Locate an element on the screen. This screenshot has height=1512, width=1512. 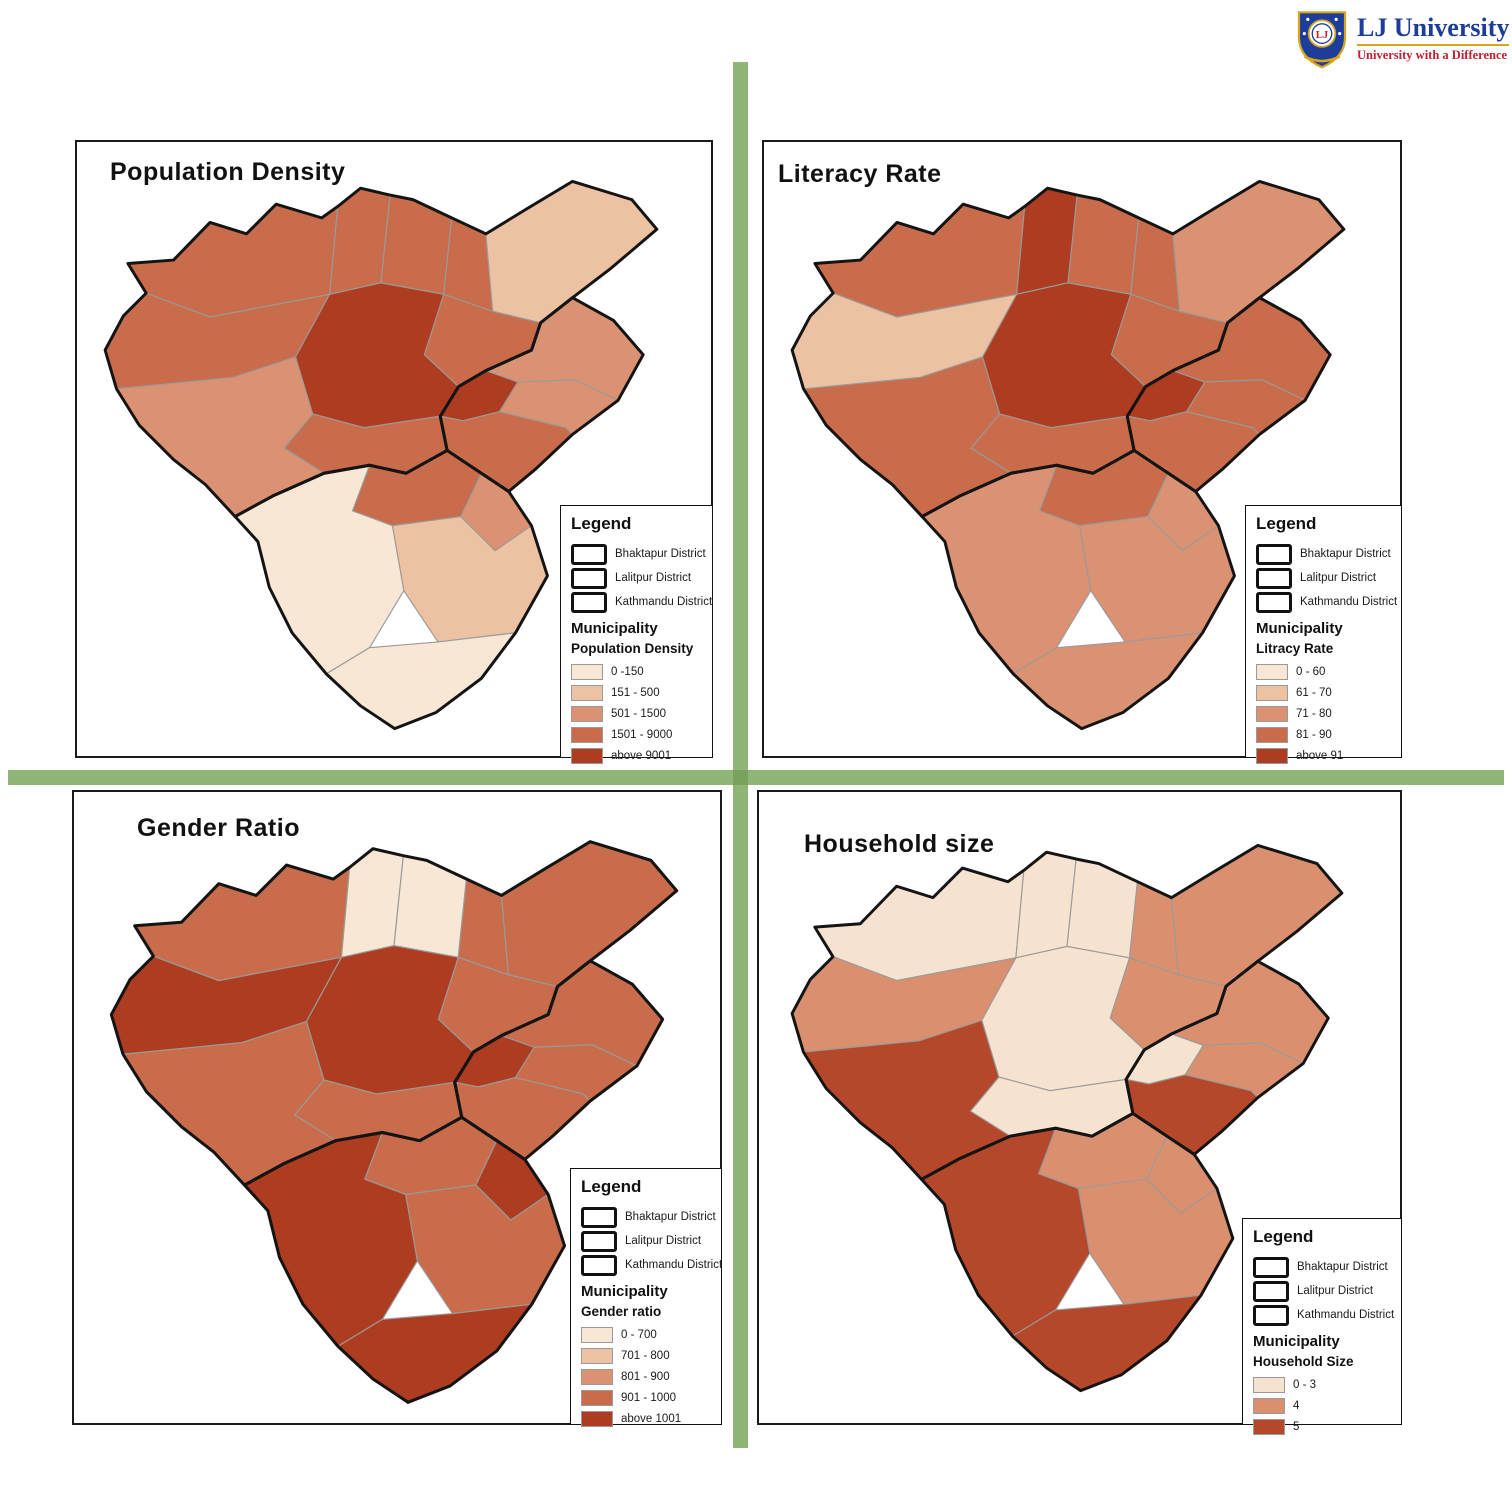
lj-shield-icon: LJ is located at coordinates (1322, 40).